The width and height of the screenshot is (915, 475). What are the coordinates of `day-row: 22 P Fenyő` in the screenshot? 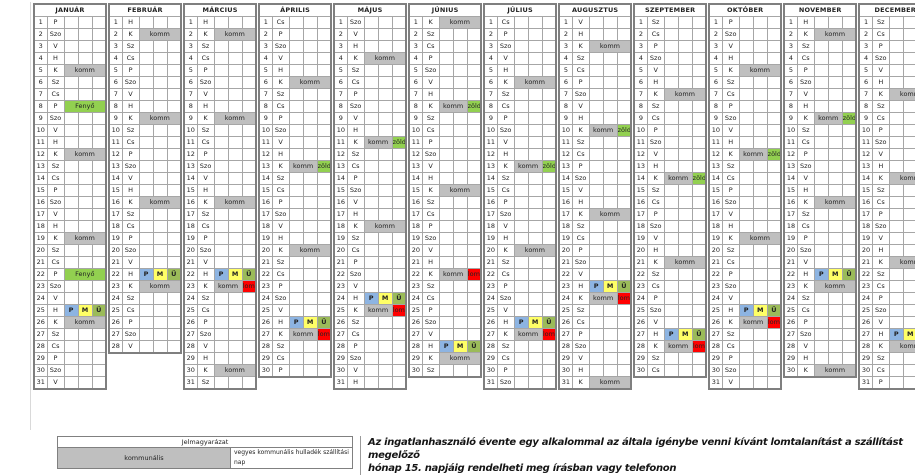 It's located at (70, 274).